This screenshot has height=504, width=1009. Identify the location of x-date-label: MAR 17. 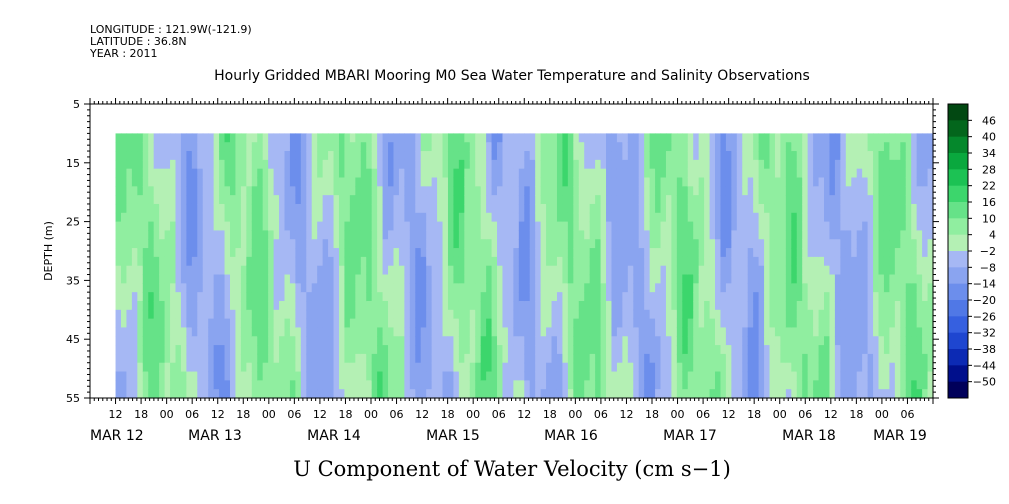
(690, 436).